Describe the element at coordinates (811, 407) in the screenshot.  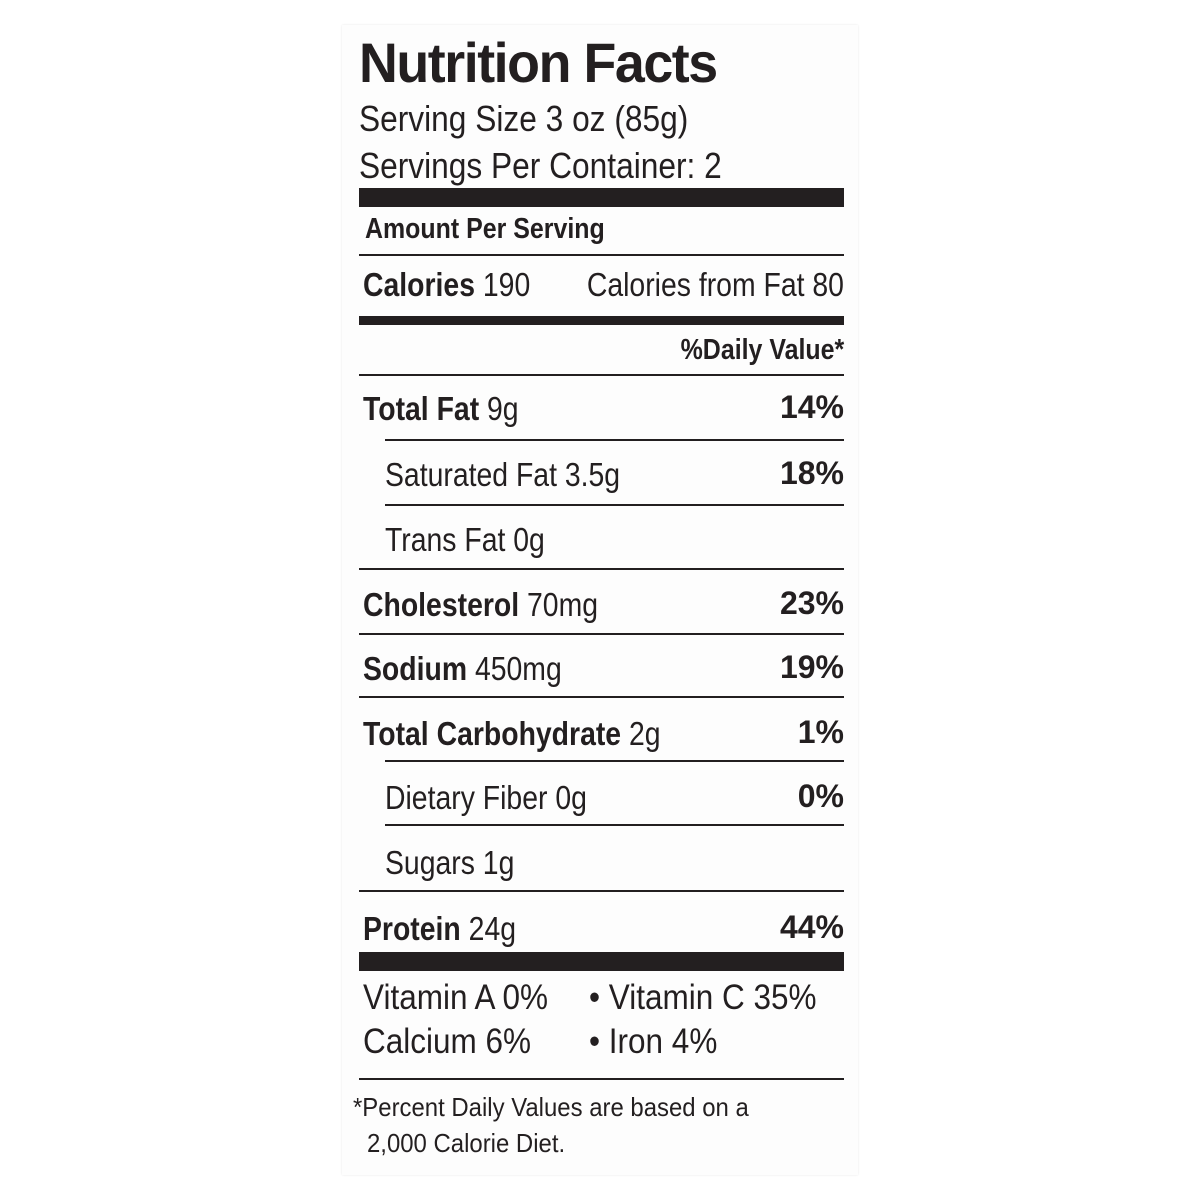
I see `nutrient-dv: 14%` at that location.